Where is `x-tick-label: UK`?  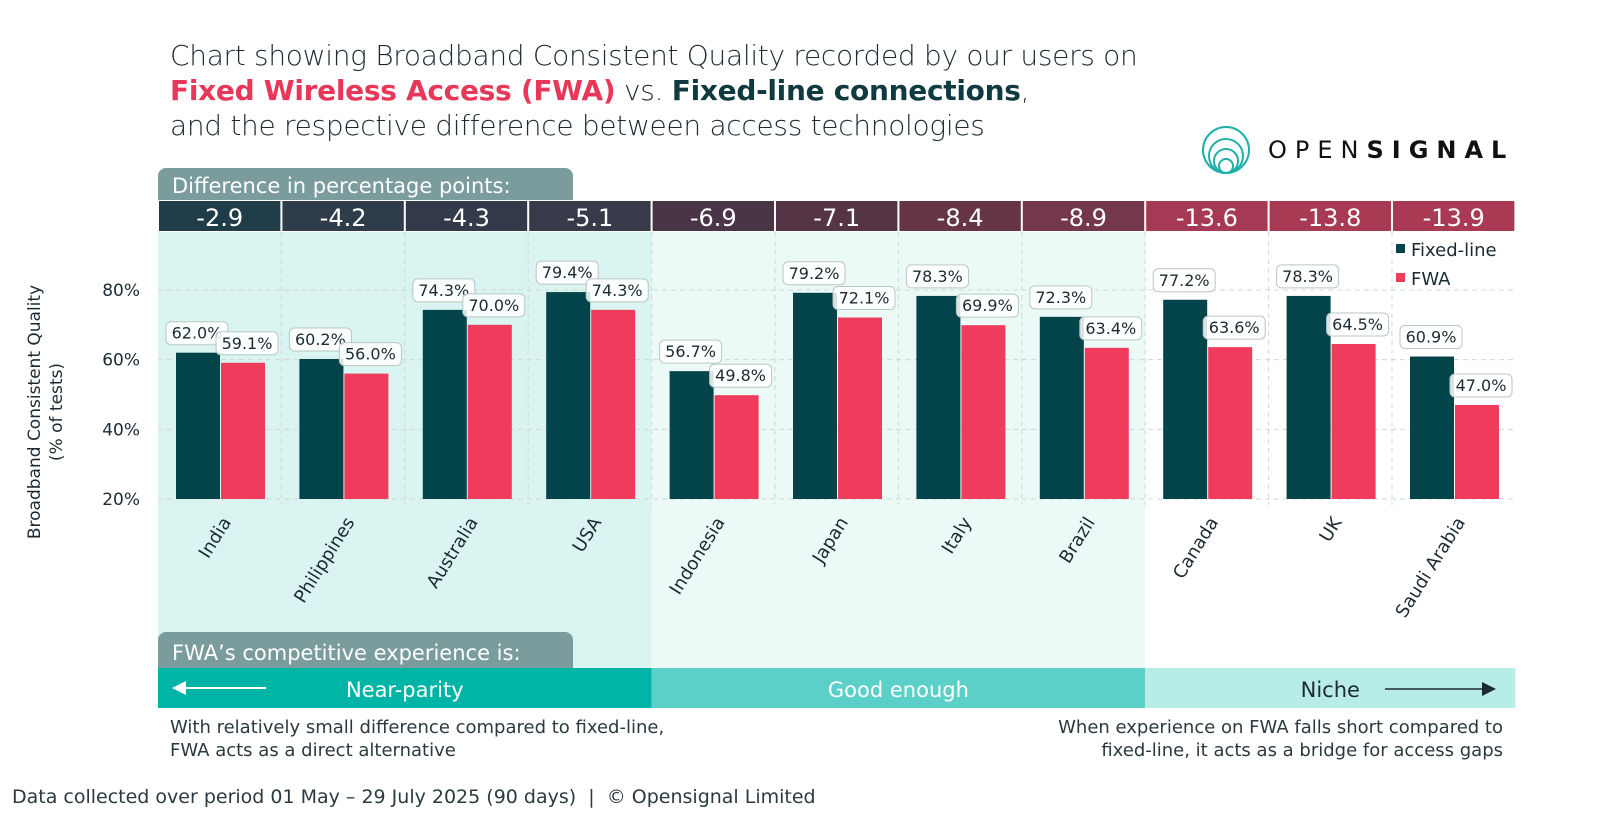
x-tick-label: UK is located at coordinates (1331, 529).